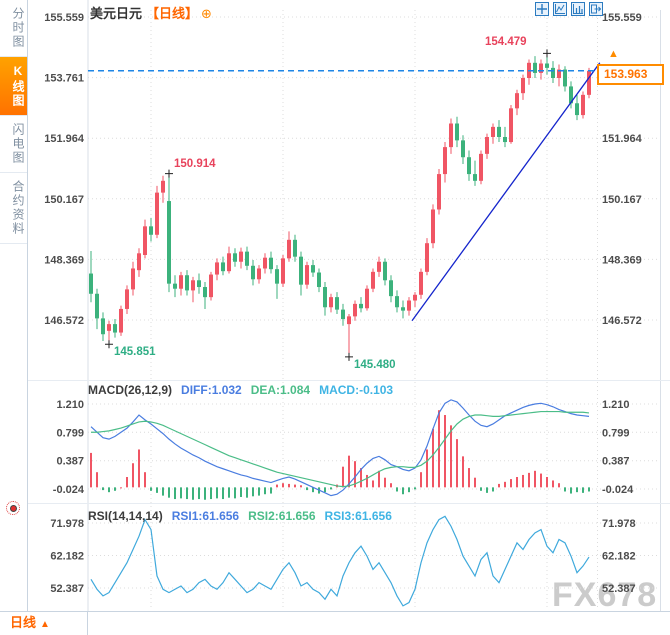 The height and width of the screenshot is (635, 670). I want to click on rsi3-value: RSI3:61.656, so click(358, 516).